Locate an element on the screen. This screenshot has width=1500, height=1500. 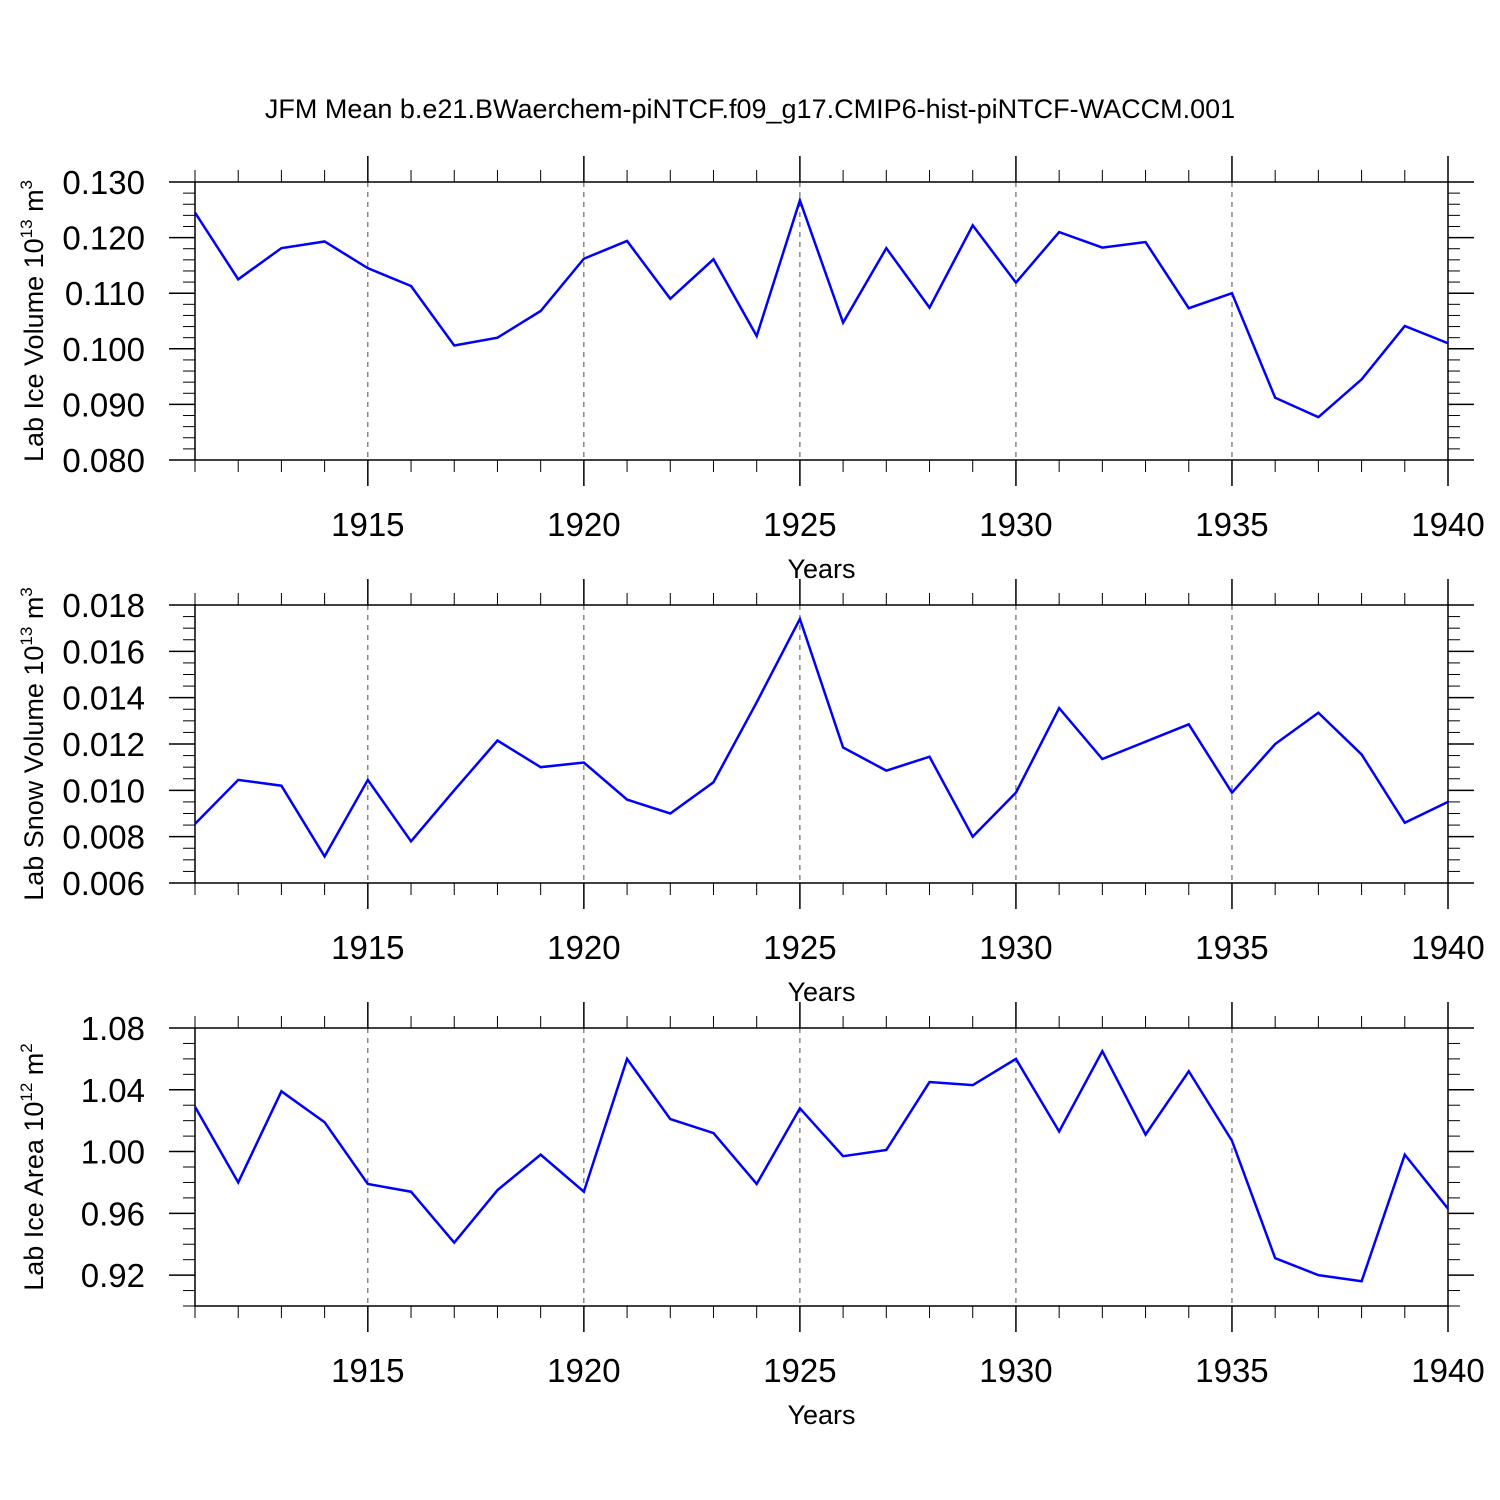
y-tick-label: 0.130 is located at coordinates (103, 182).